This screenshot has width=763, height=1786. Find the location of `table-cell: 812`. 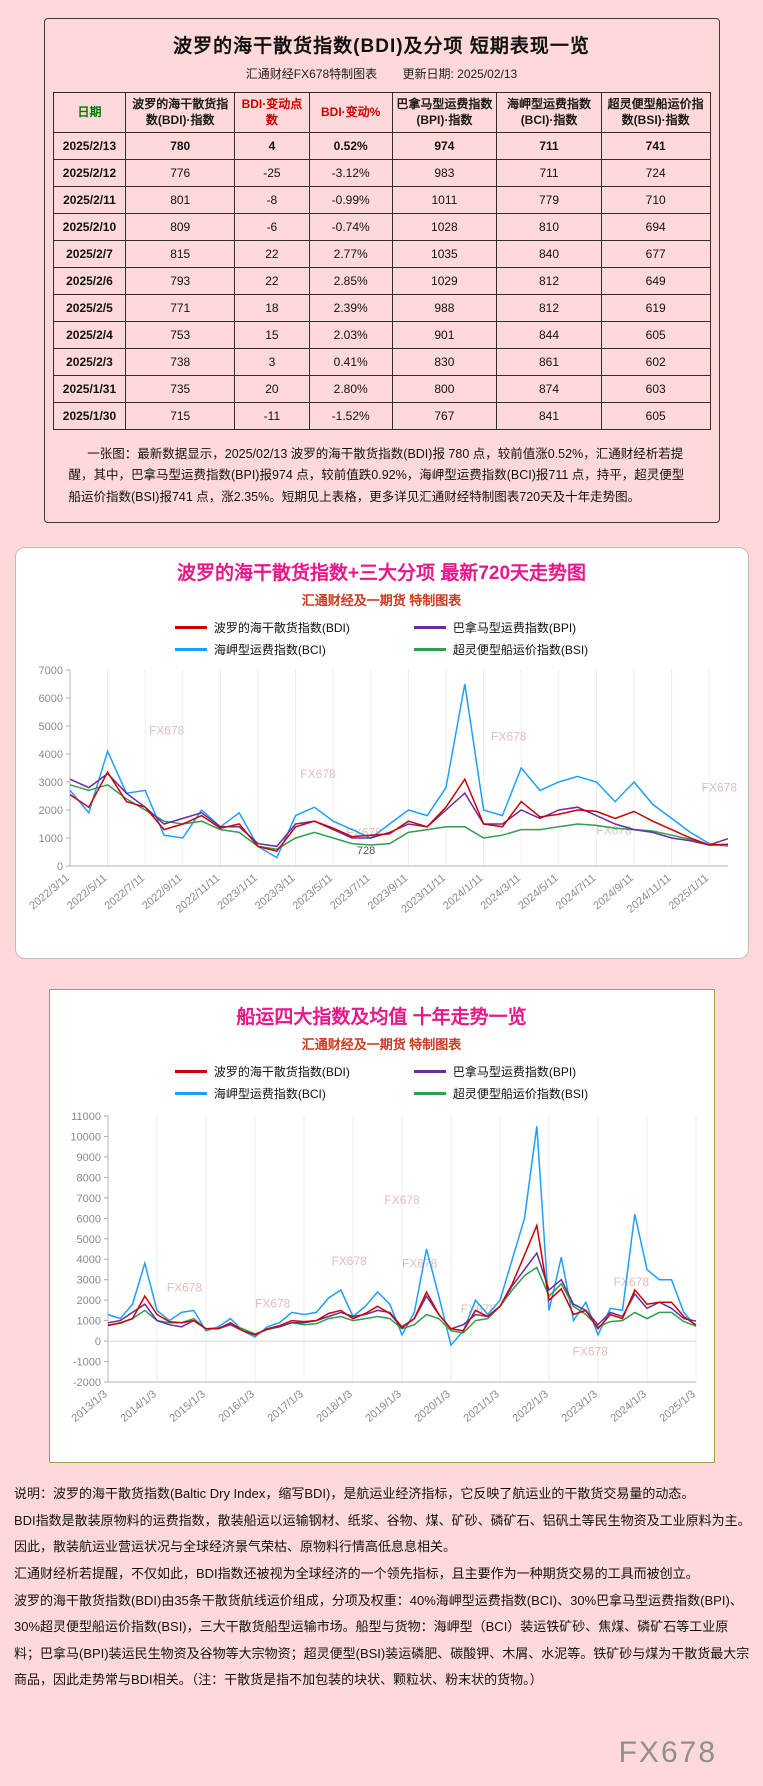

table-cell: 812 is located at coordinates (549, 308).